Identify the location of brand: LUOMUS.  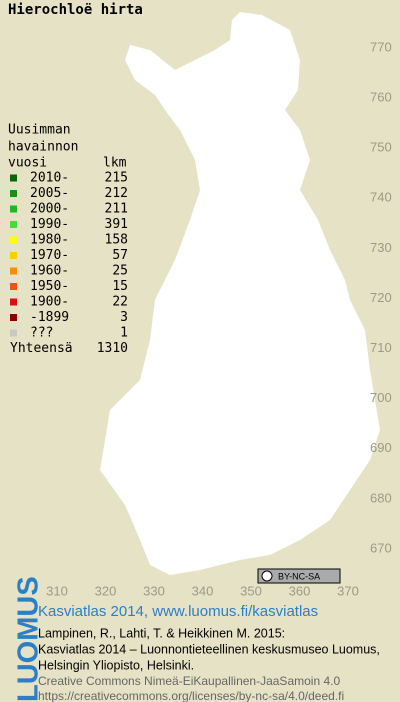
(29, 639).